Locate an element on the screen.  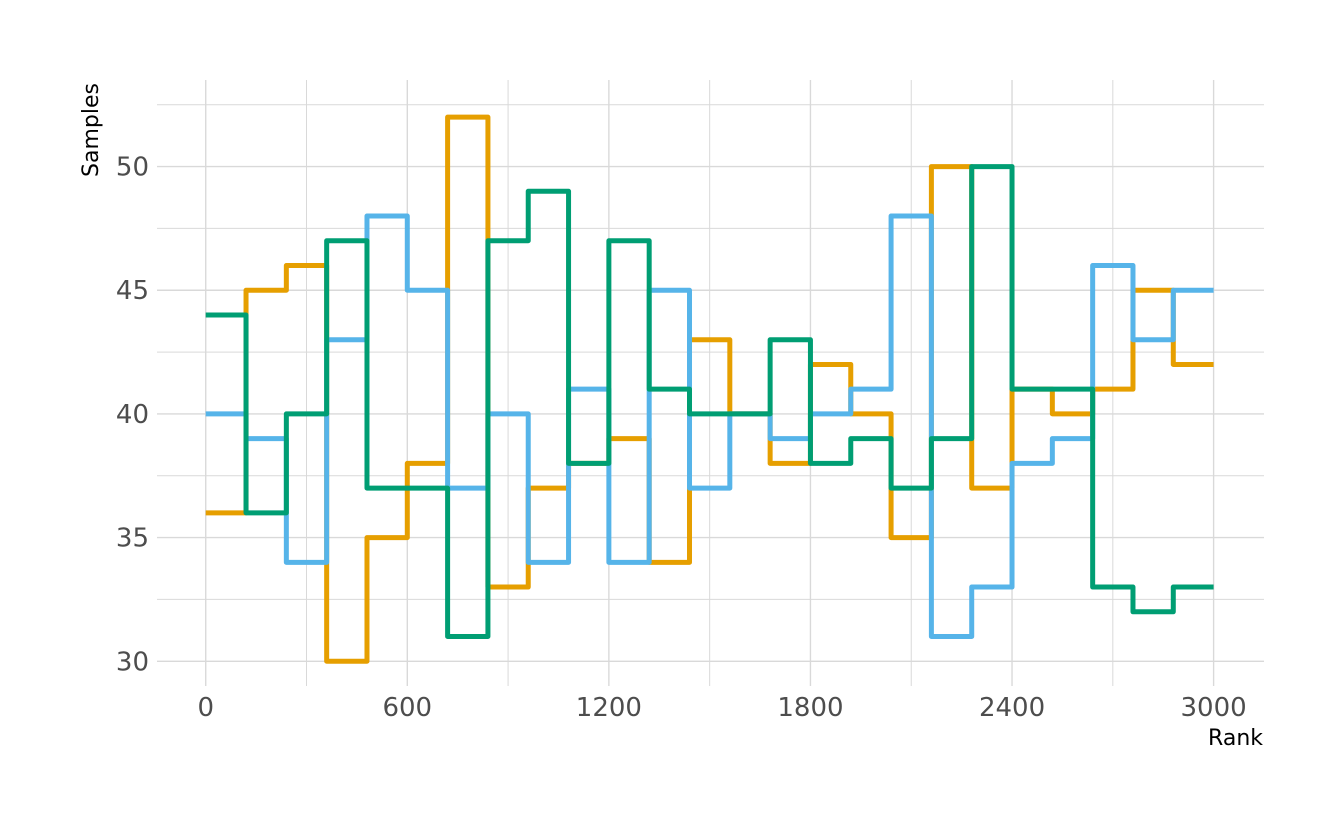
x-tick-label-4: 2400 is located at coordinates (1012, 708).